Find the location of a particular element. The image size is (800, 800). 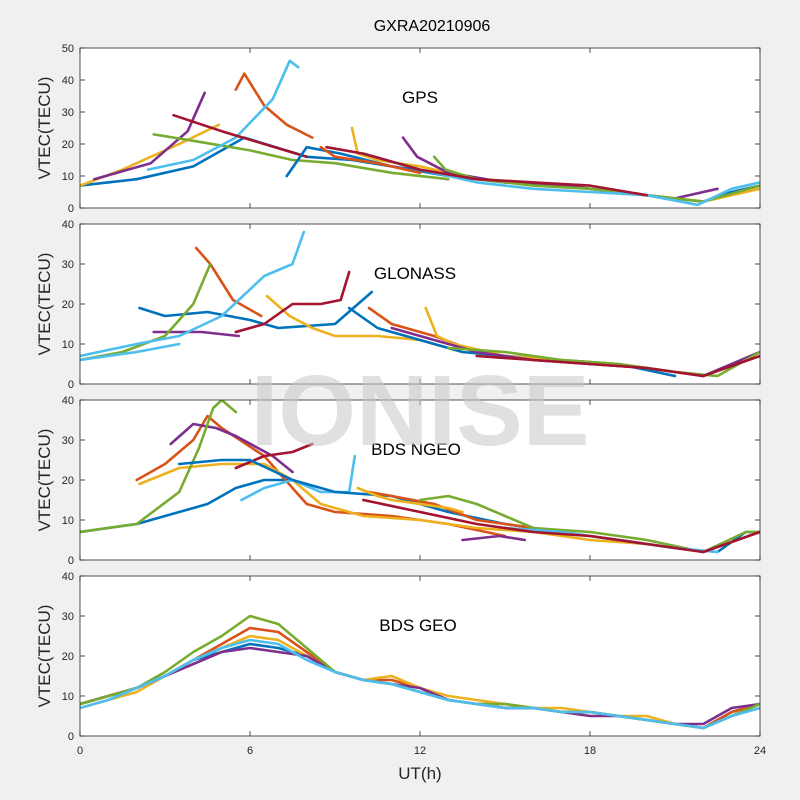

x-tick-label: 12 is located at coordinates (420, 751).